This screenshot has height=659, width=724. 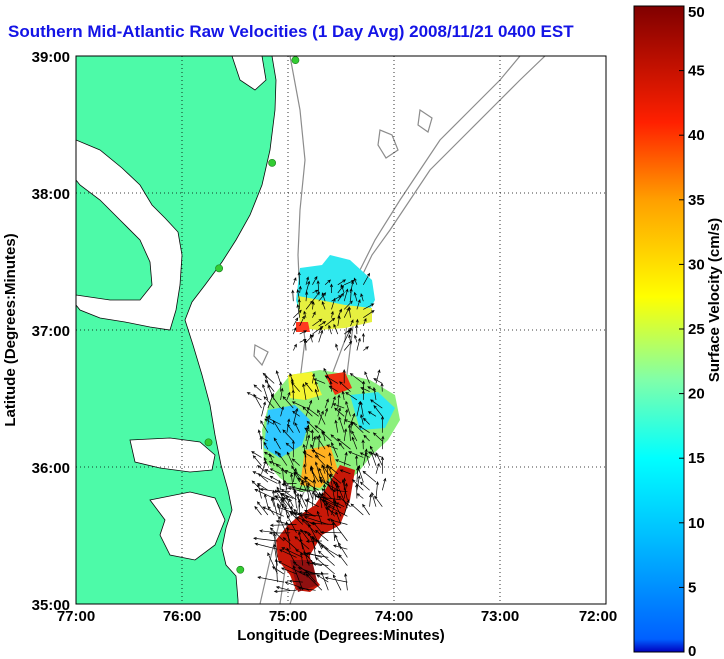 I want to click on y-tick-label: 36:00, so click(x=51, y=468).